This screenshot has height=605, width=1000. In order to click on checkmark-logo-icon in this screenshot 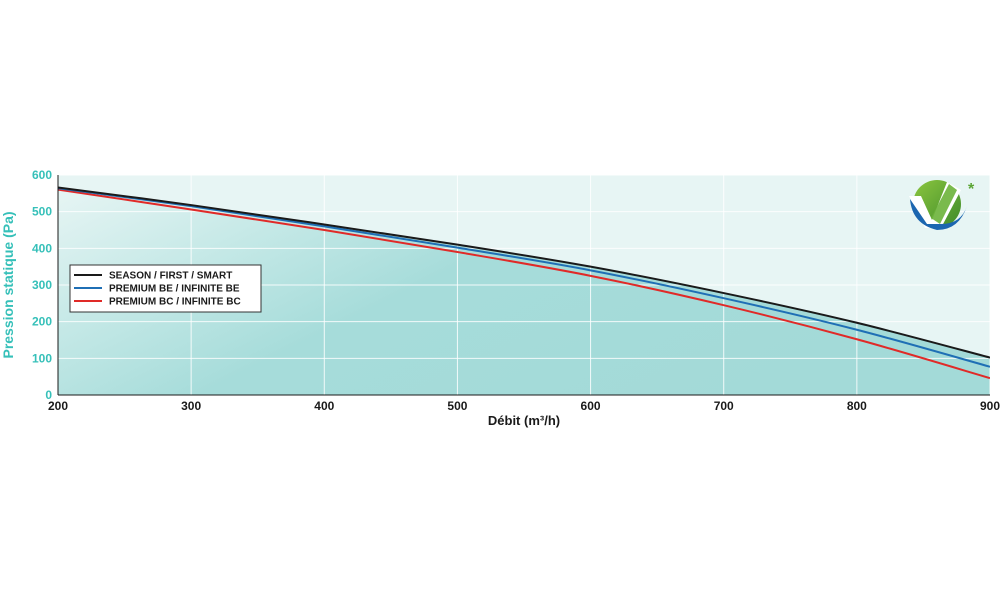, I will do `click(938, 205)`.